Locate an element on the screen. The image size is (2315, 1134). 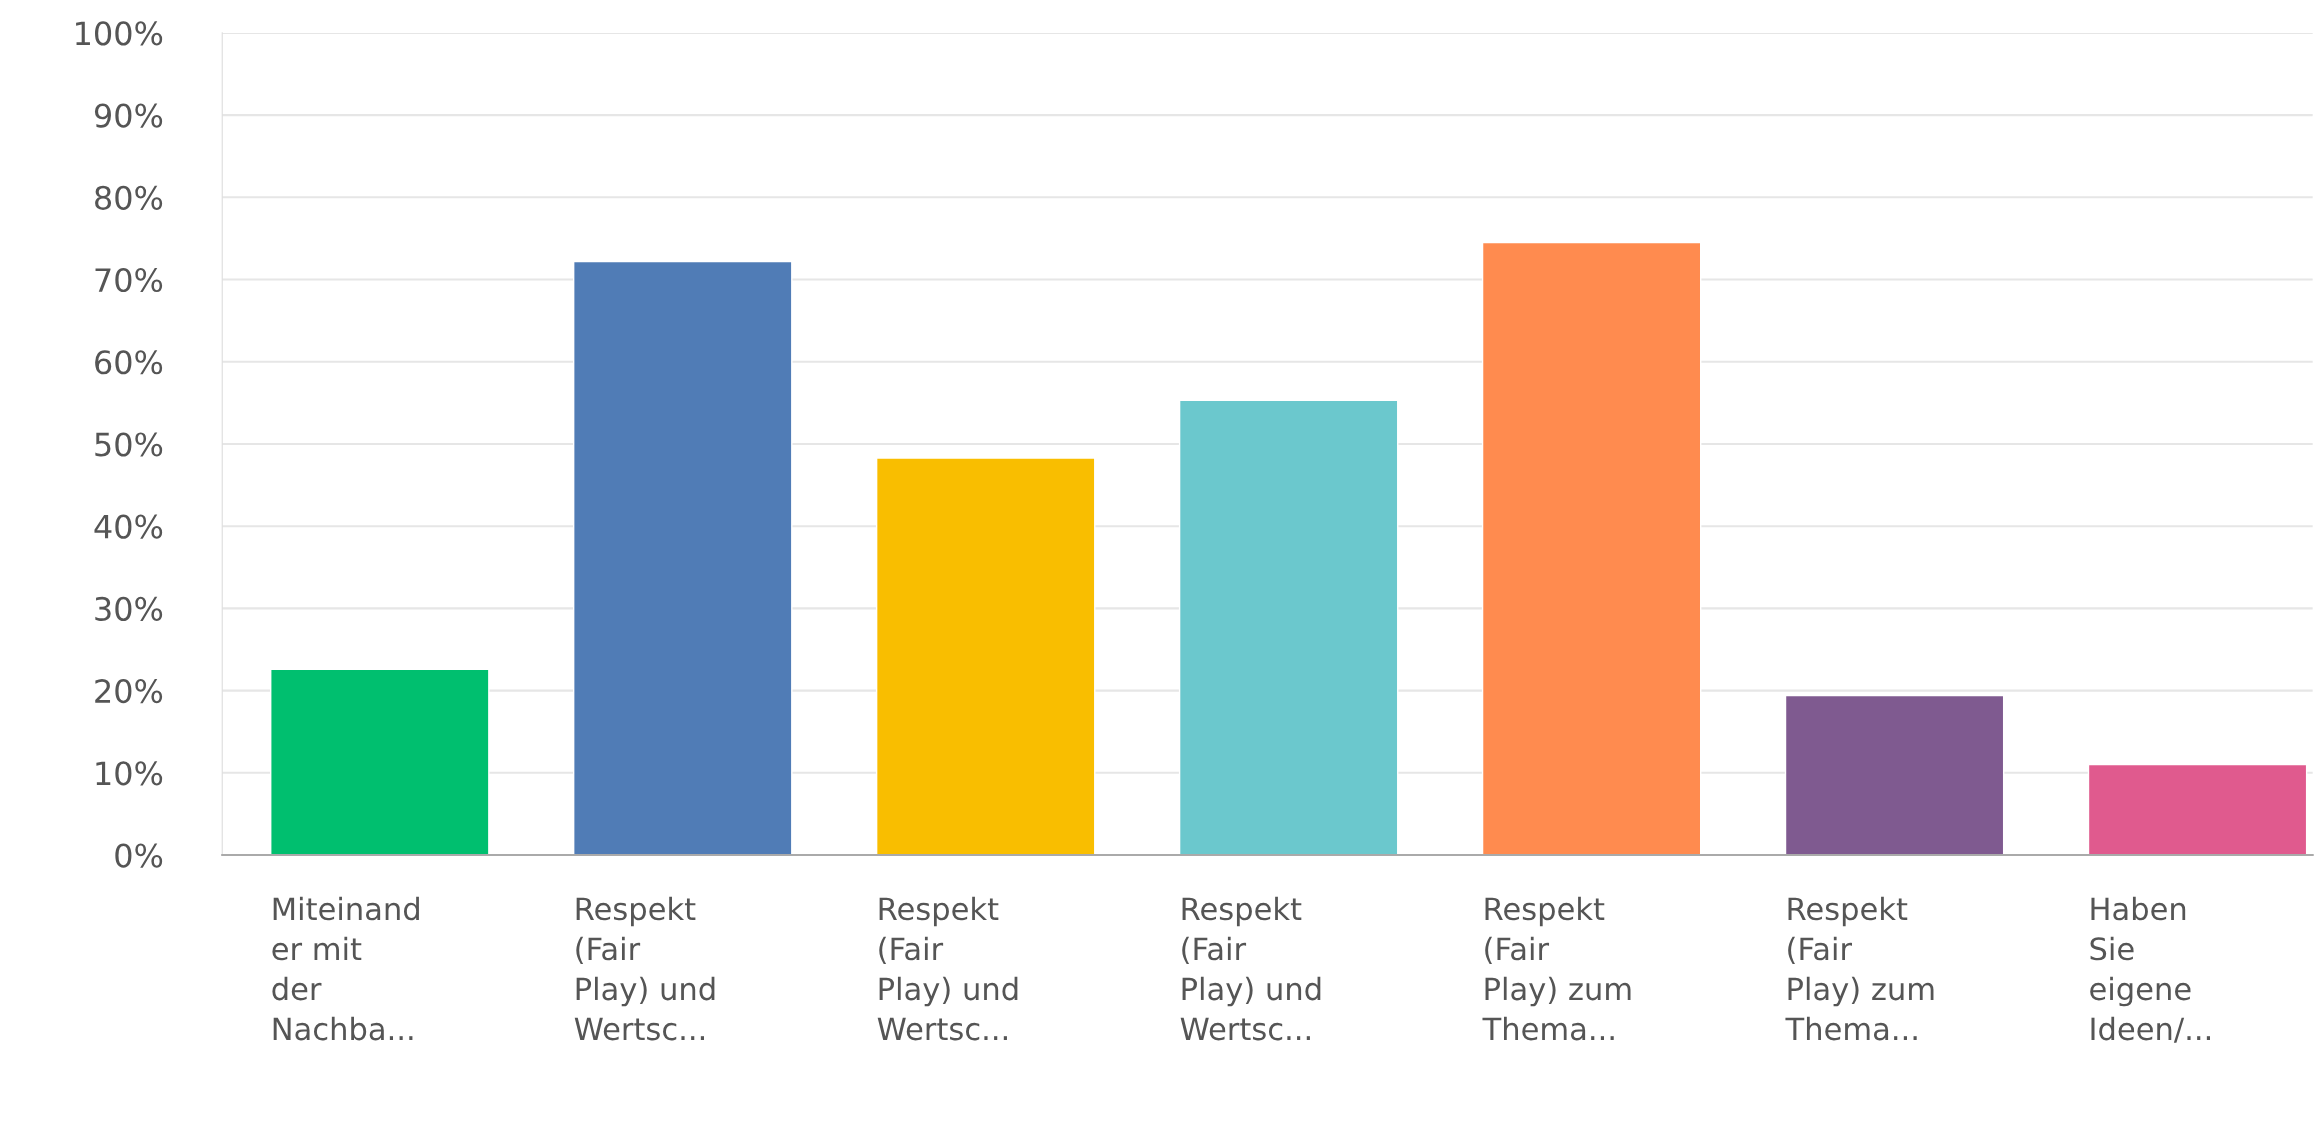
y-tick-label: 70% is located at coordinates (129, 280).